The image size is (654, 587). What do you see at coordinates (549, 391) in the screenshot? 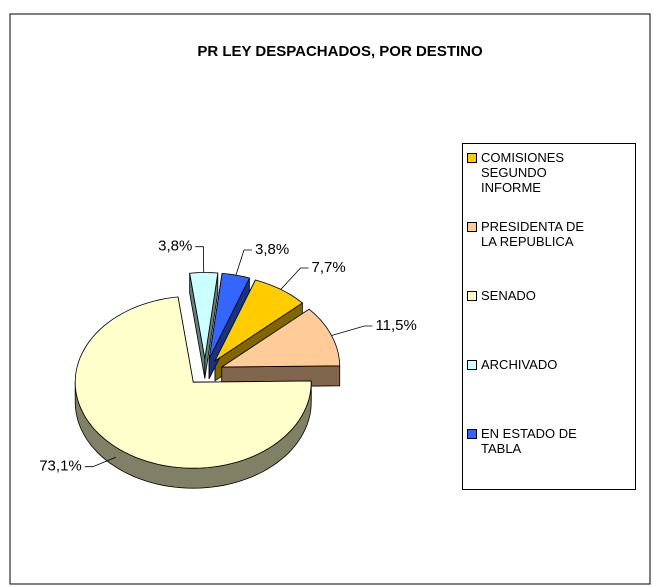
I see `legend-item: ARCHIVADO` at bounding box center [549, 391].